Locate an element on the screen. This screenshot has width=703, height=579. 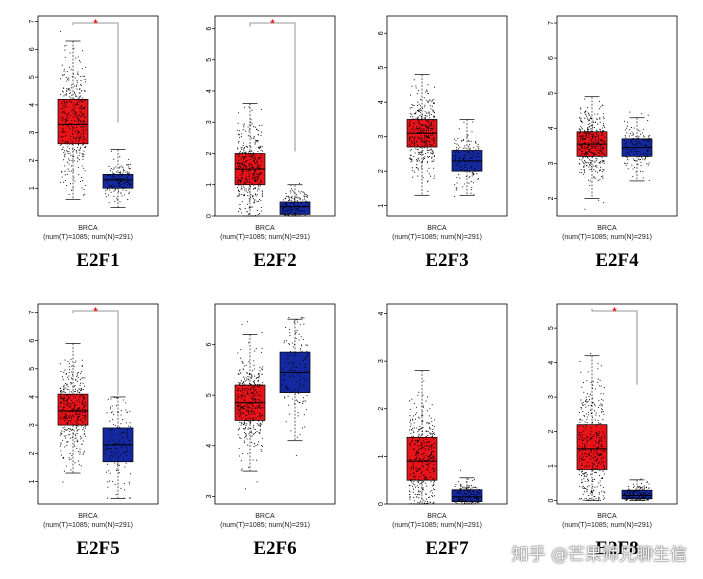
significance-bracket is located at coordinates (95, 352).